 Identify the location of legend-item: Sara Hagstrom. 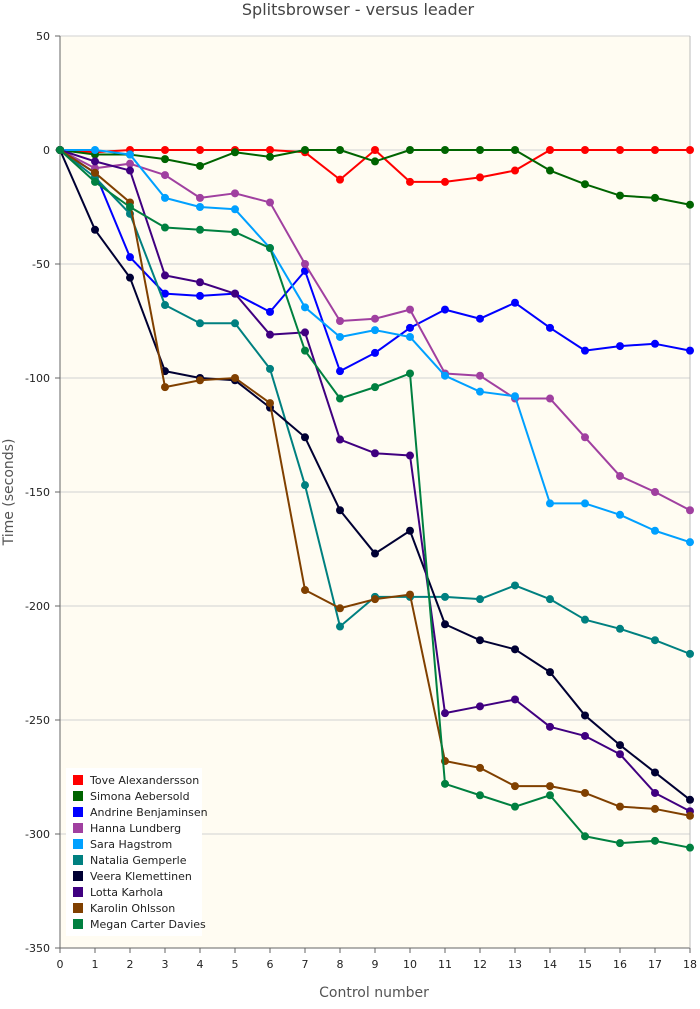
(122, 844).